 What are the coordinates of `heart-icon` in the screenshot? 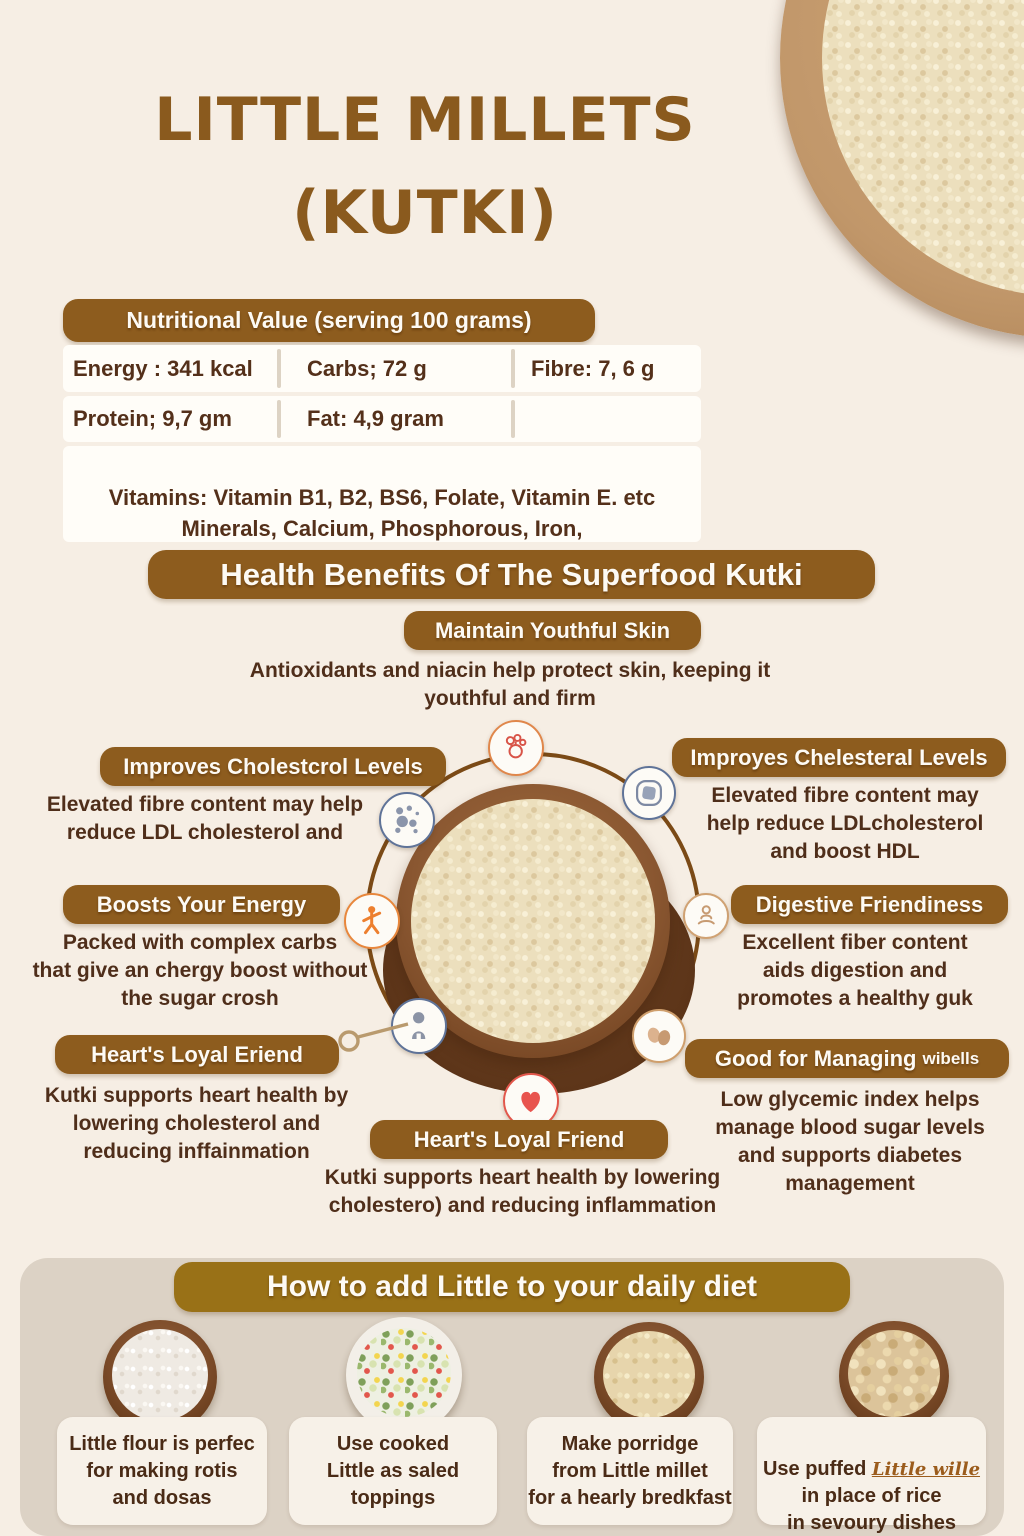 It's located at (531, 1101).